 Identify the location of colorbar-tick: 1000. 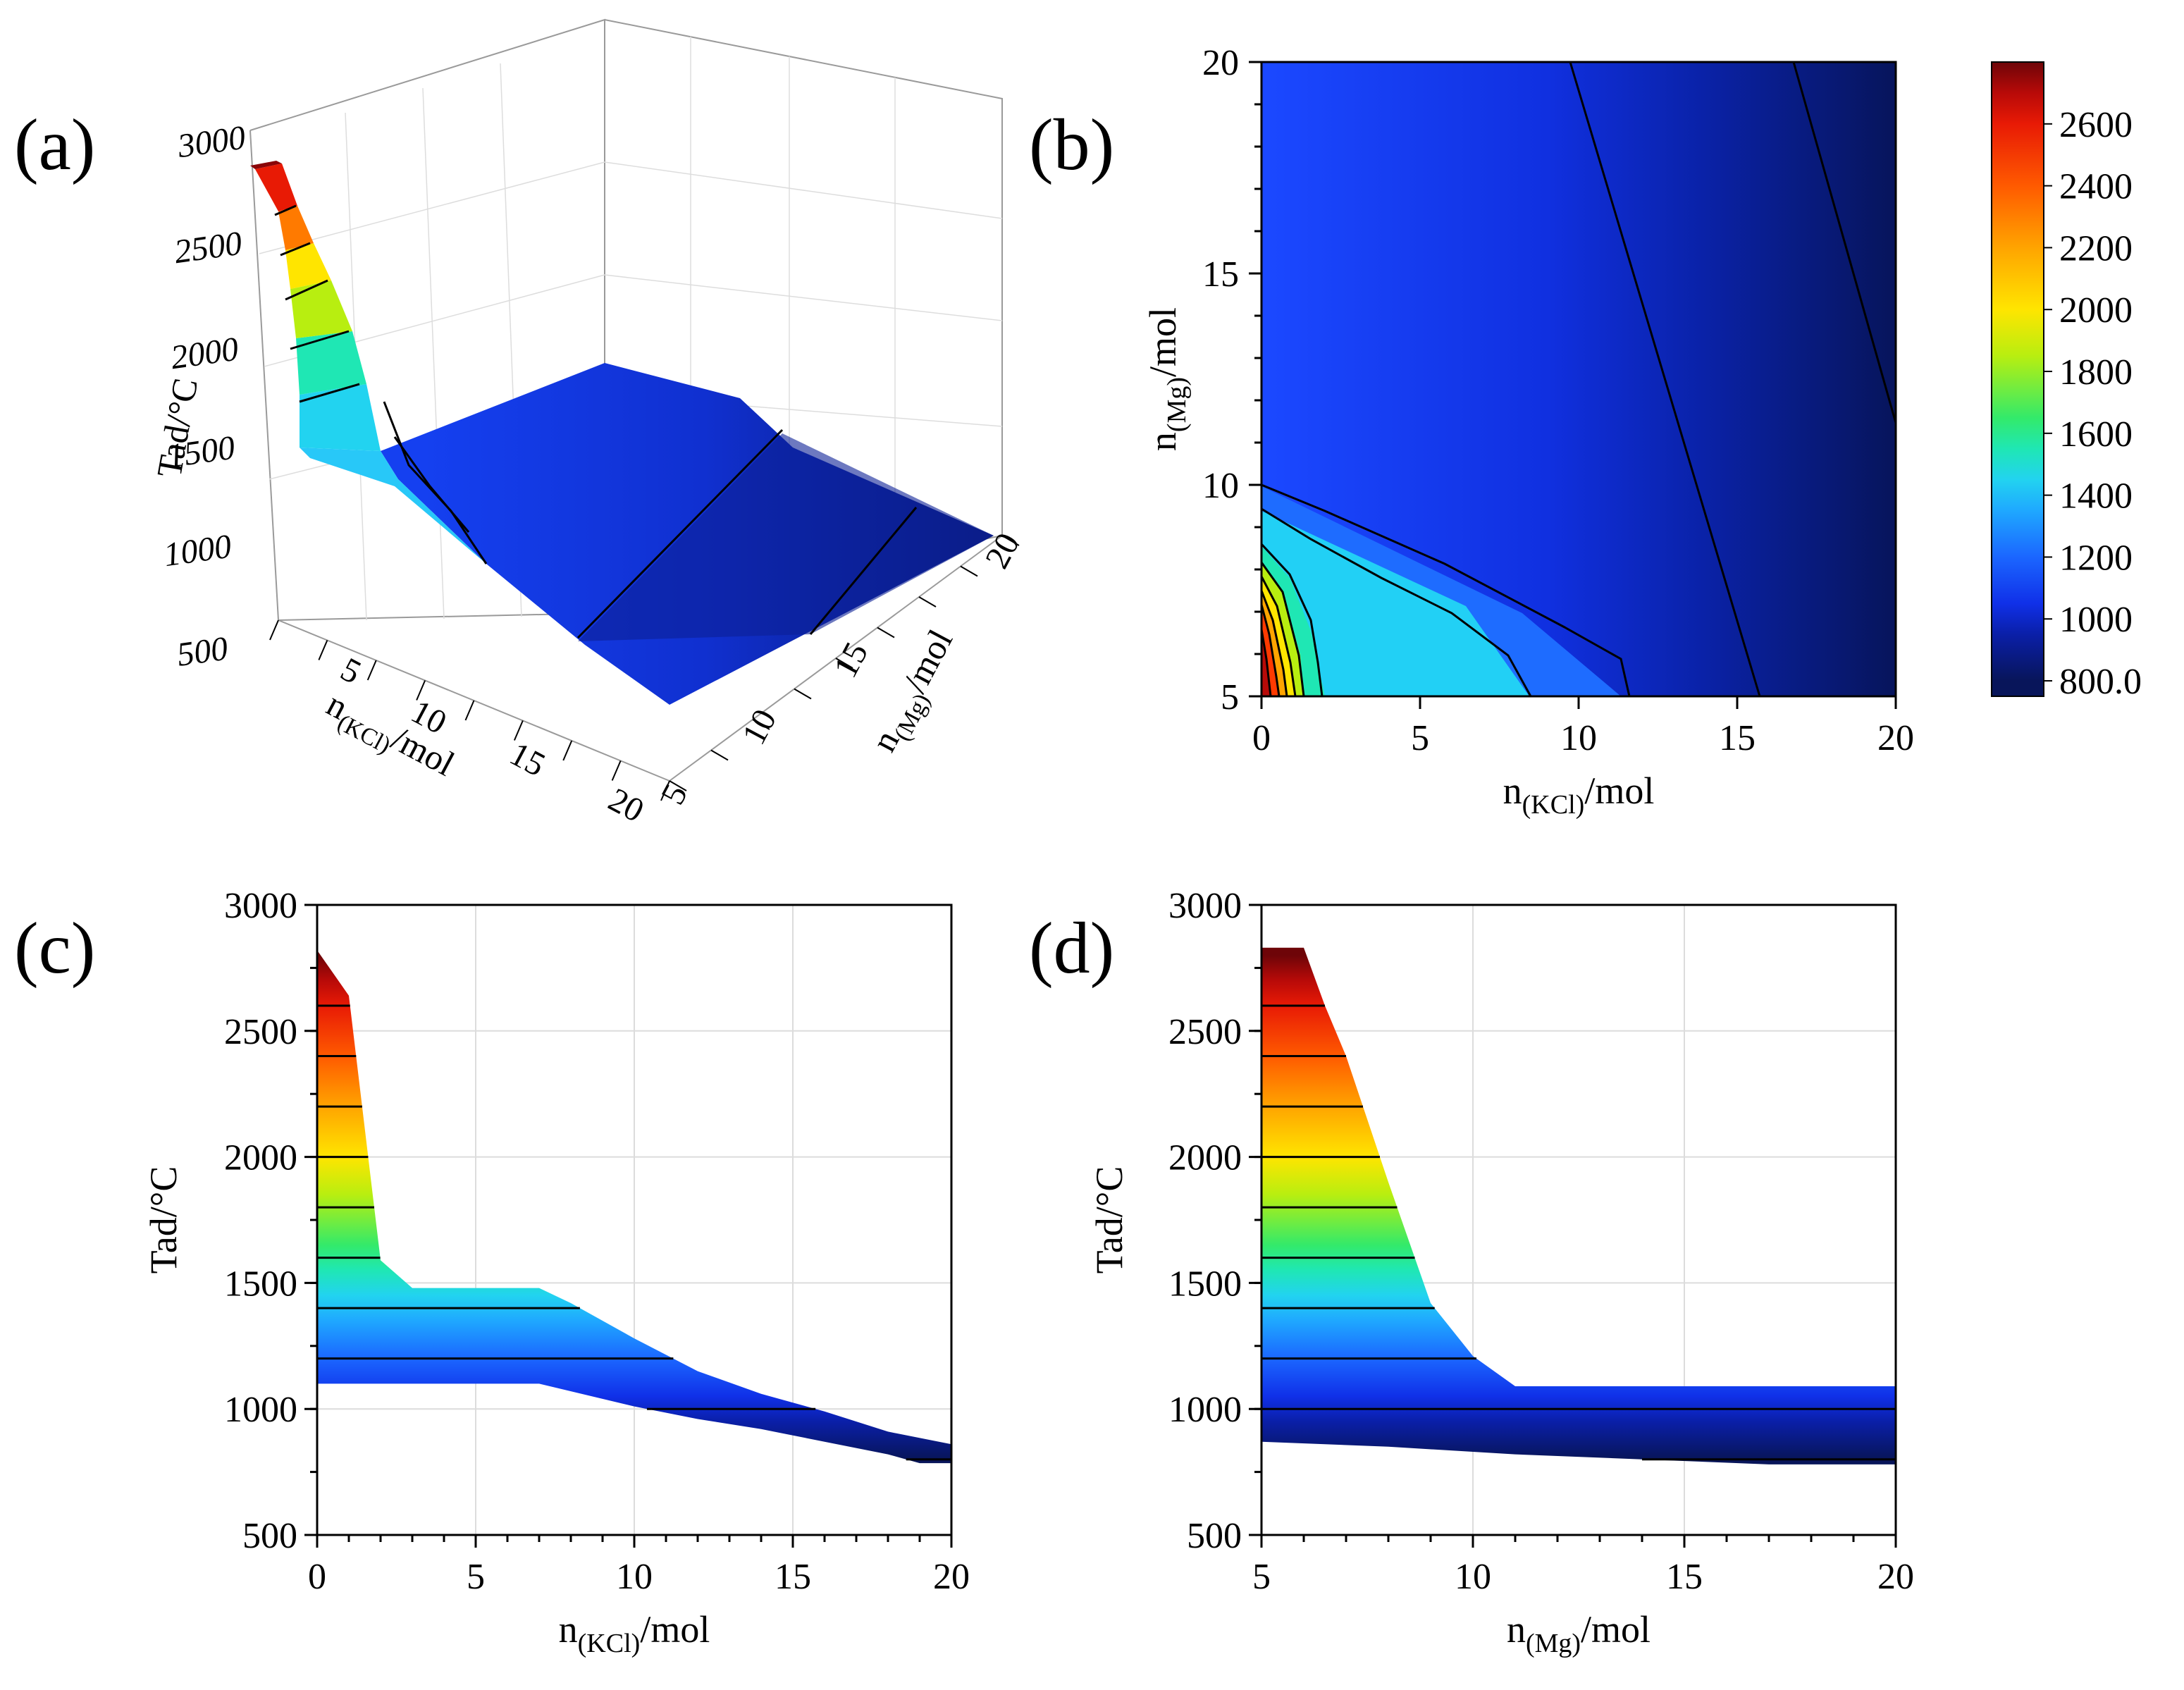
(2096, 620).